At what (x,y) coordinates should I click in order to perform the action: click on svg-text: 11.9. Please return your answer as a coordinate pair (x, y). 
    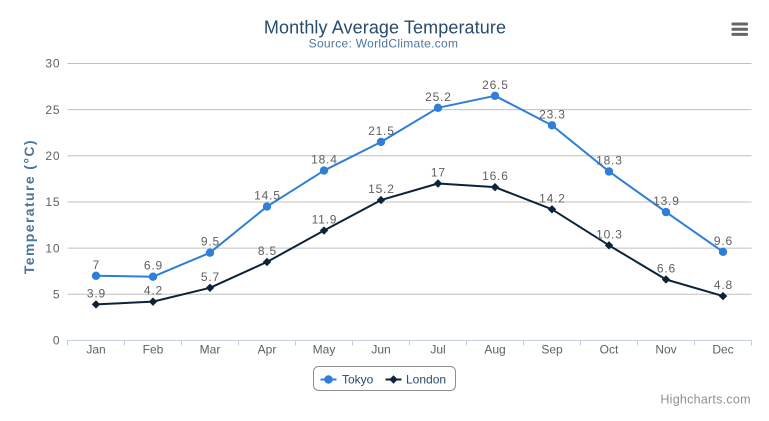
    Looking at the image, I should click on (325, 220).